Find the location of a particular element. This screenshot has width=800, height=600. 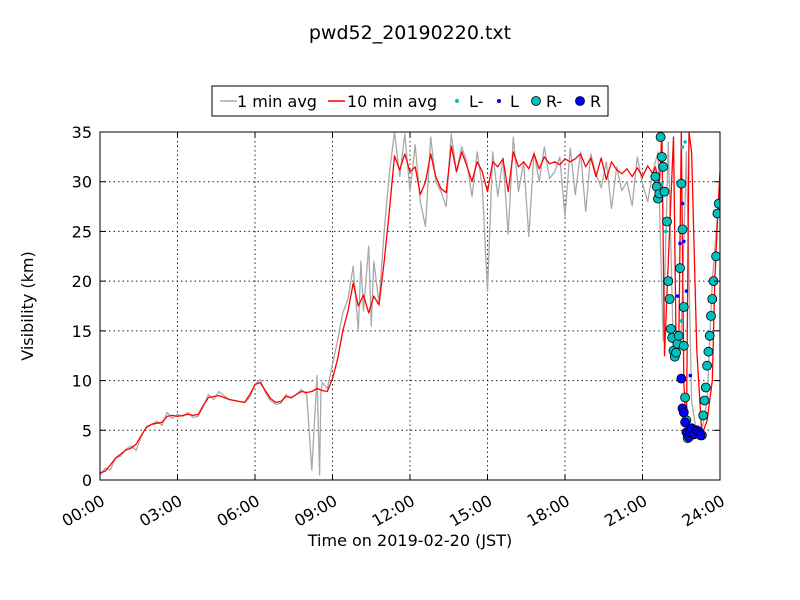

x-tick-label: 12:00 is located at coordinates (393, 511).